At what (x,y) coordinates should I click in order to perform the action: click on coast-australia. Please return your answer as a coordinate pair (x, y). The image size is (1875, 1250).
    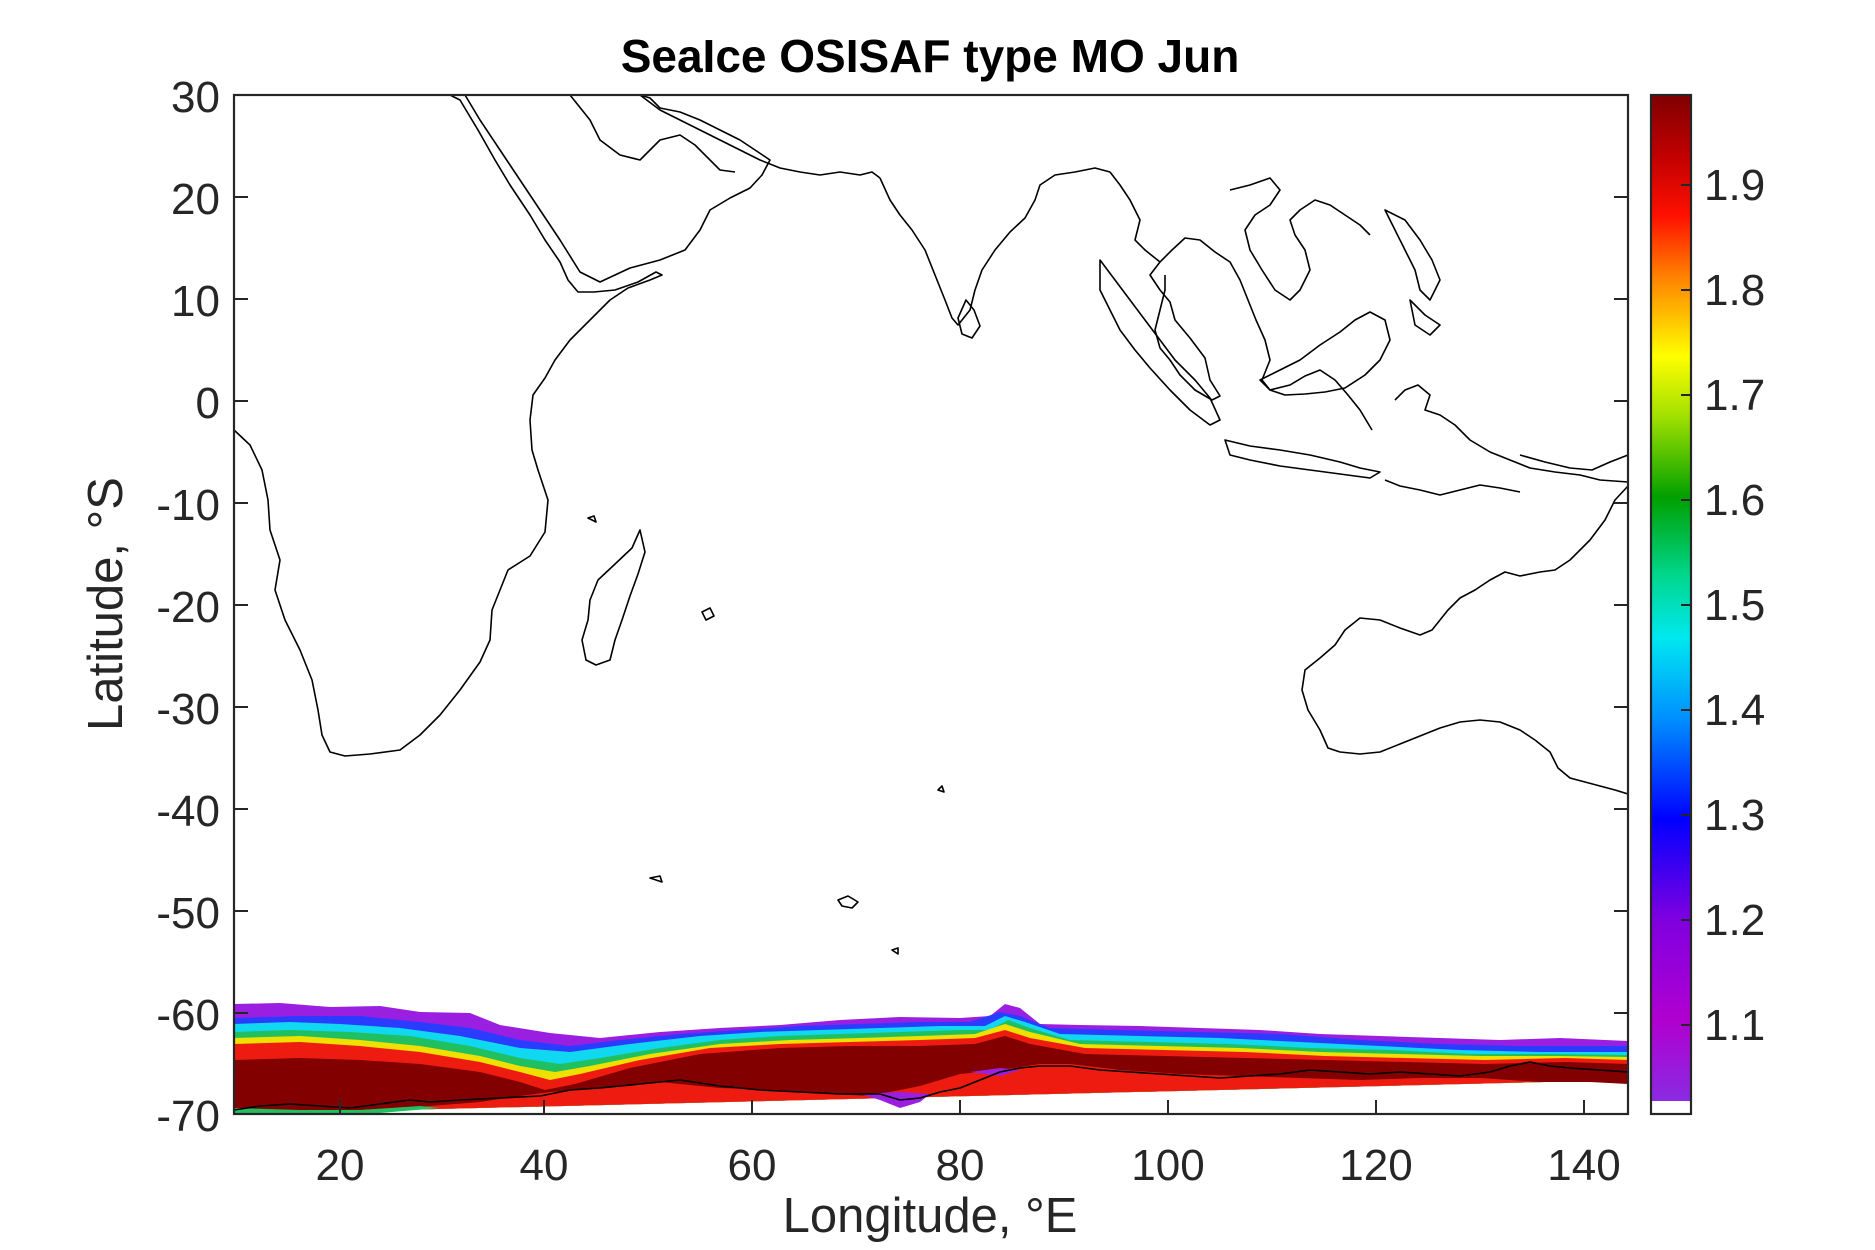
    Looking at the image, I should click on (1464, 640).